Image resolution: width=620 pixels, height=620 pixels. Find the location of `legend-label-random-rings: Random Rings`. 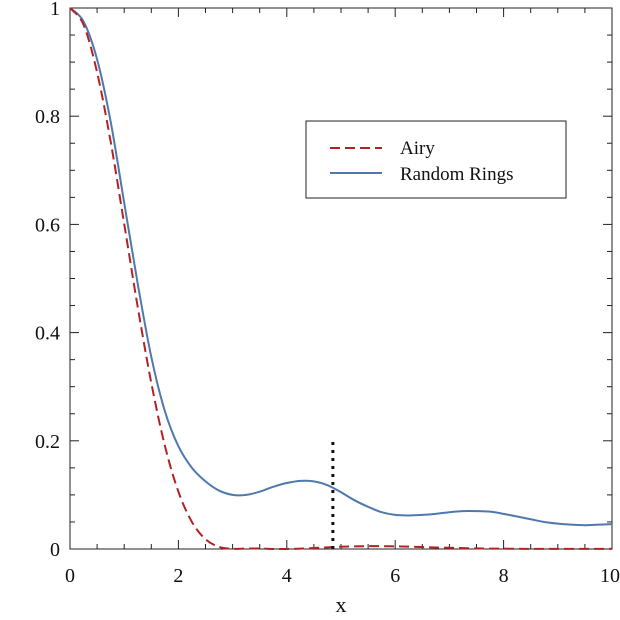

legend-label-random-rings: Random Rings is located at coordinates (456, 174).